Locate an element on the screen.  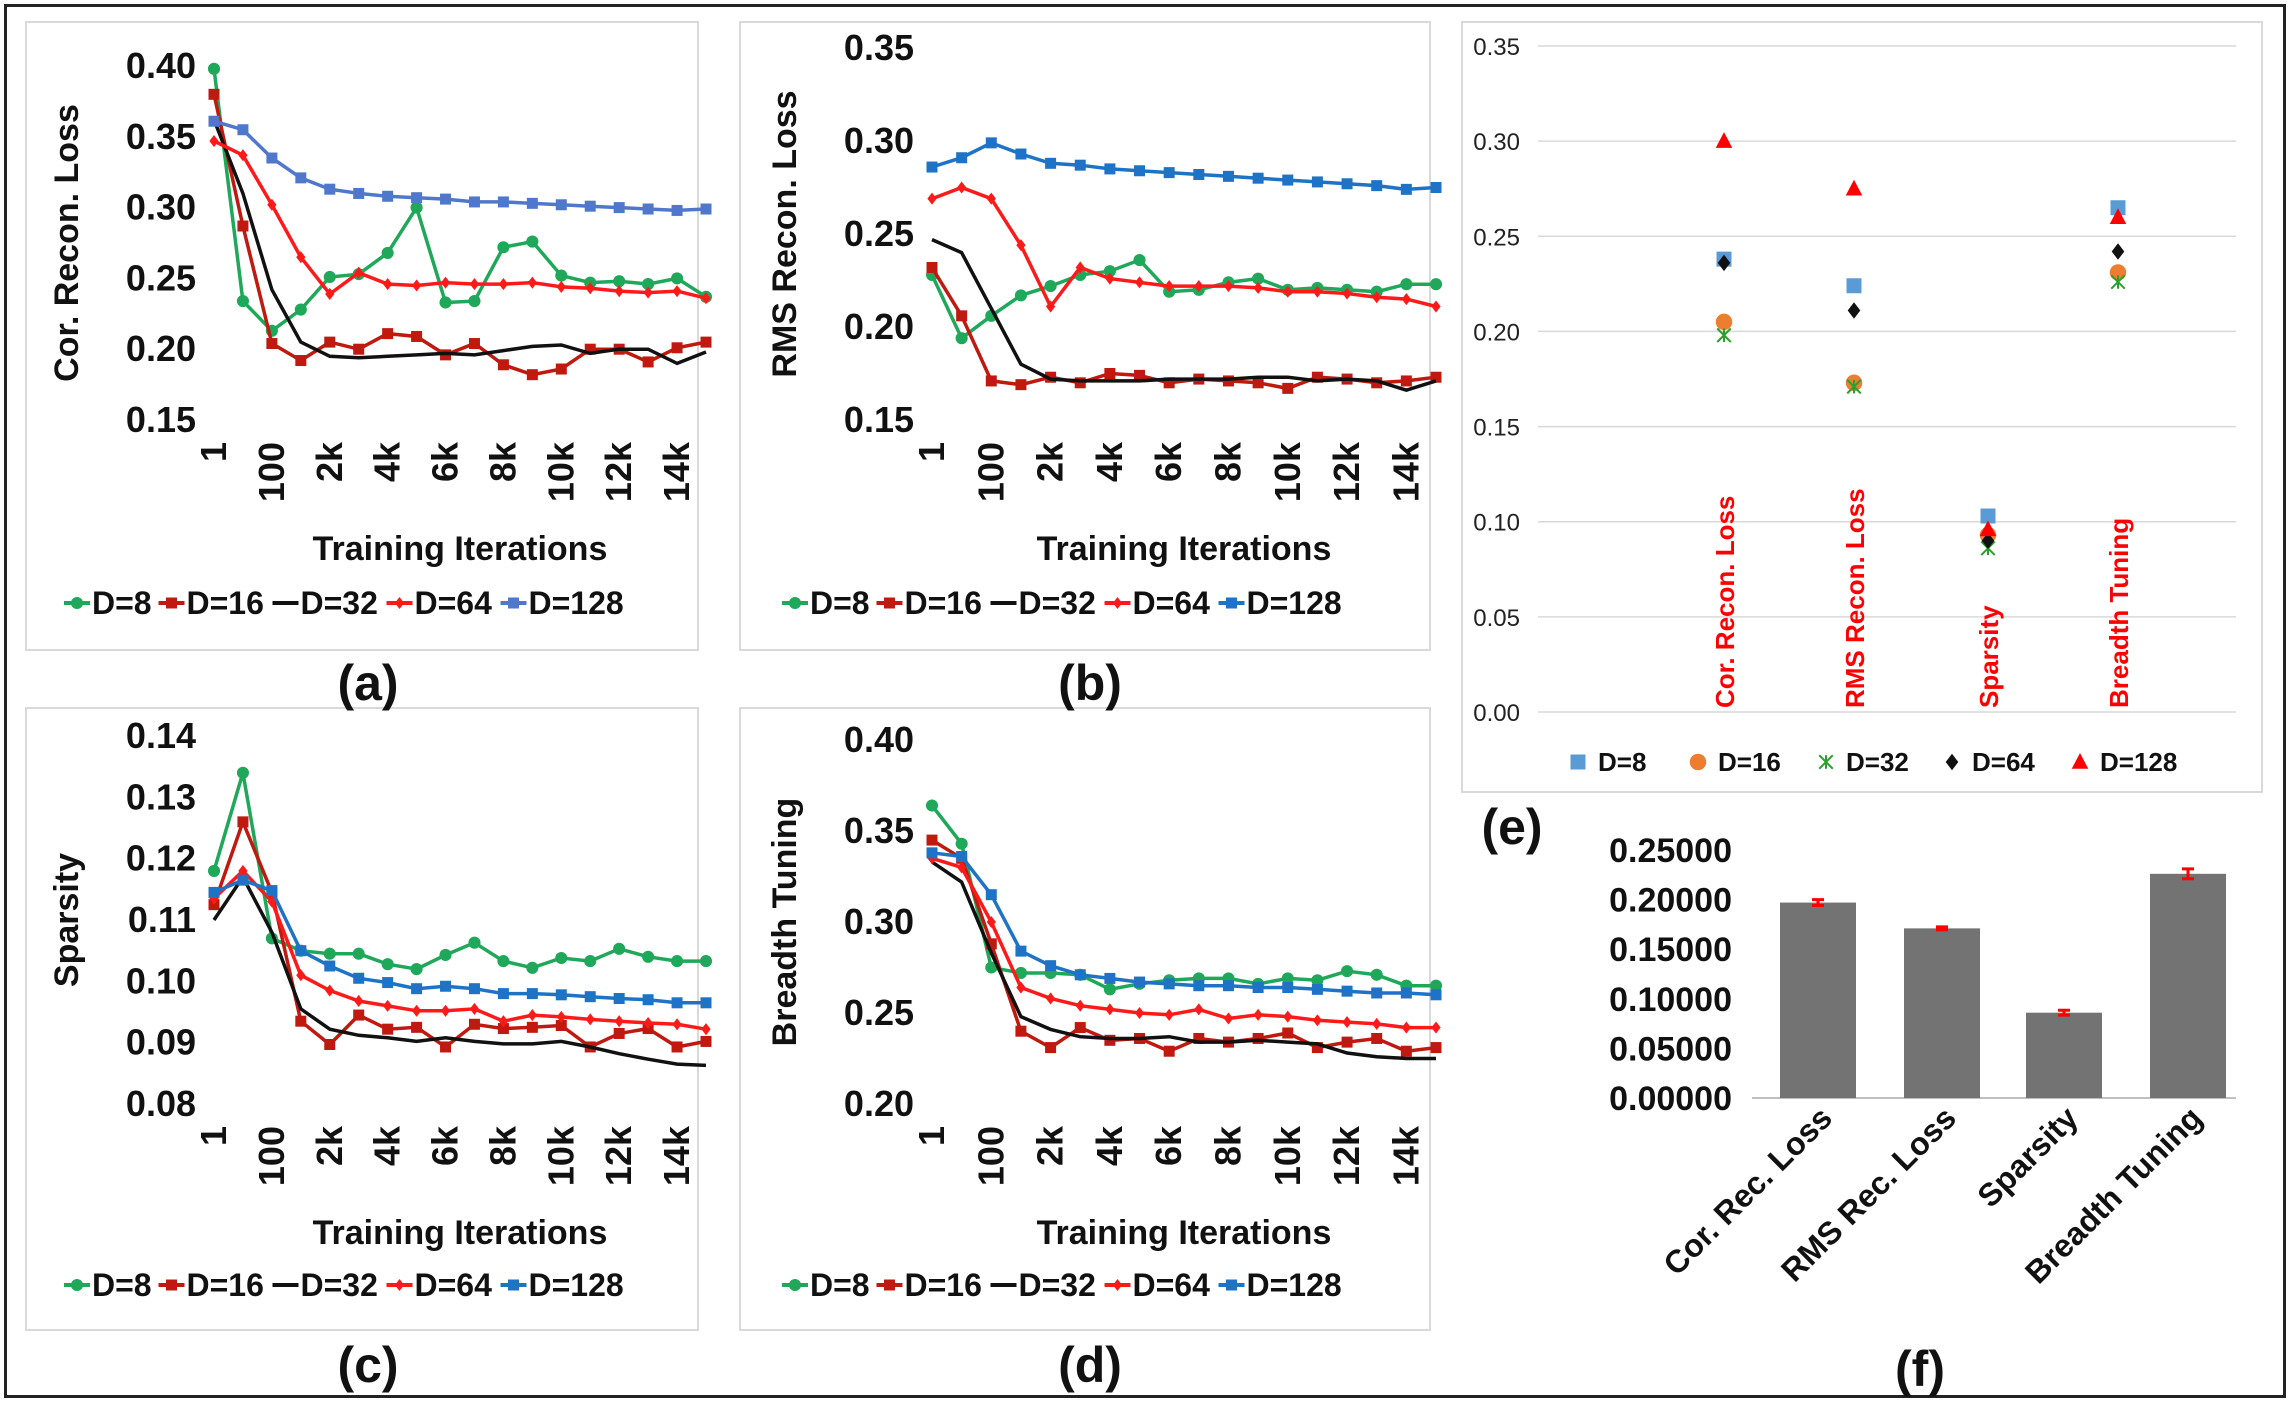
legend-item-d64: D=64 is located at coordinates (454, 1285).